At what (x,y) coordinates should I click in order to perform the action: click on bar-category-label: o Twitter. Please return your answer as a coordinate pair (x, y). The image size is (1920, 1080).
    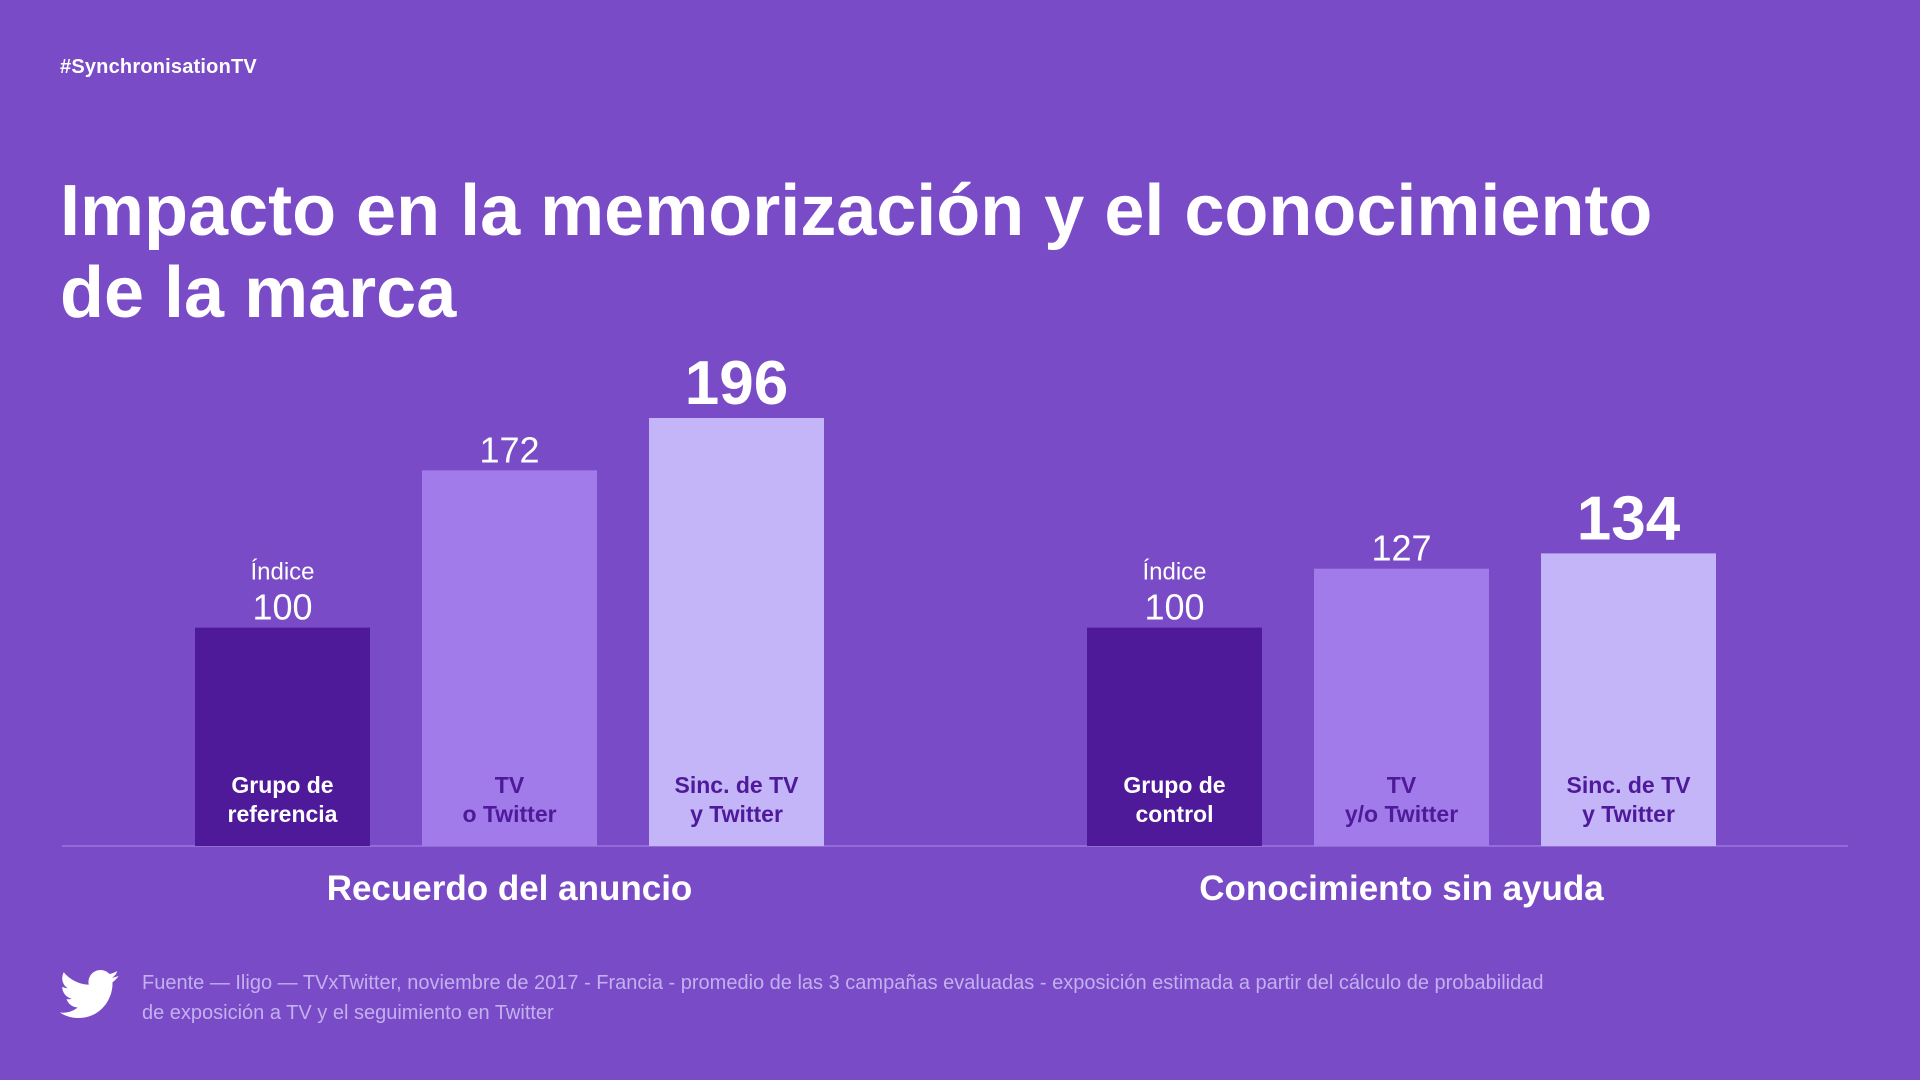
    Looking at the image, I should click on (509, 814).